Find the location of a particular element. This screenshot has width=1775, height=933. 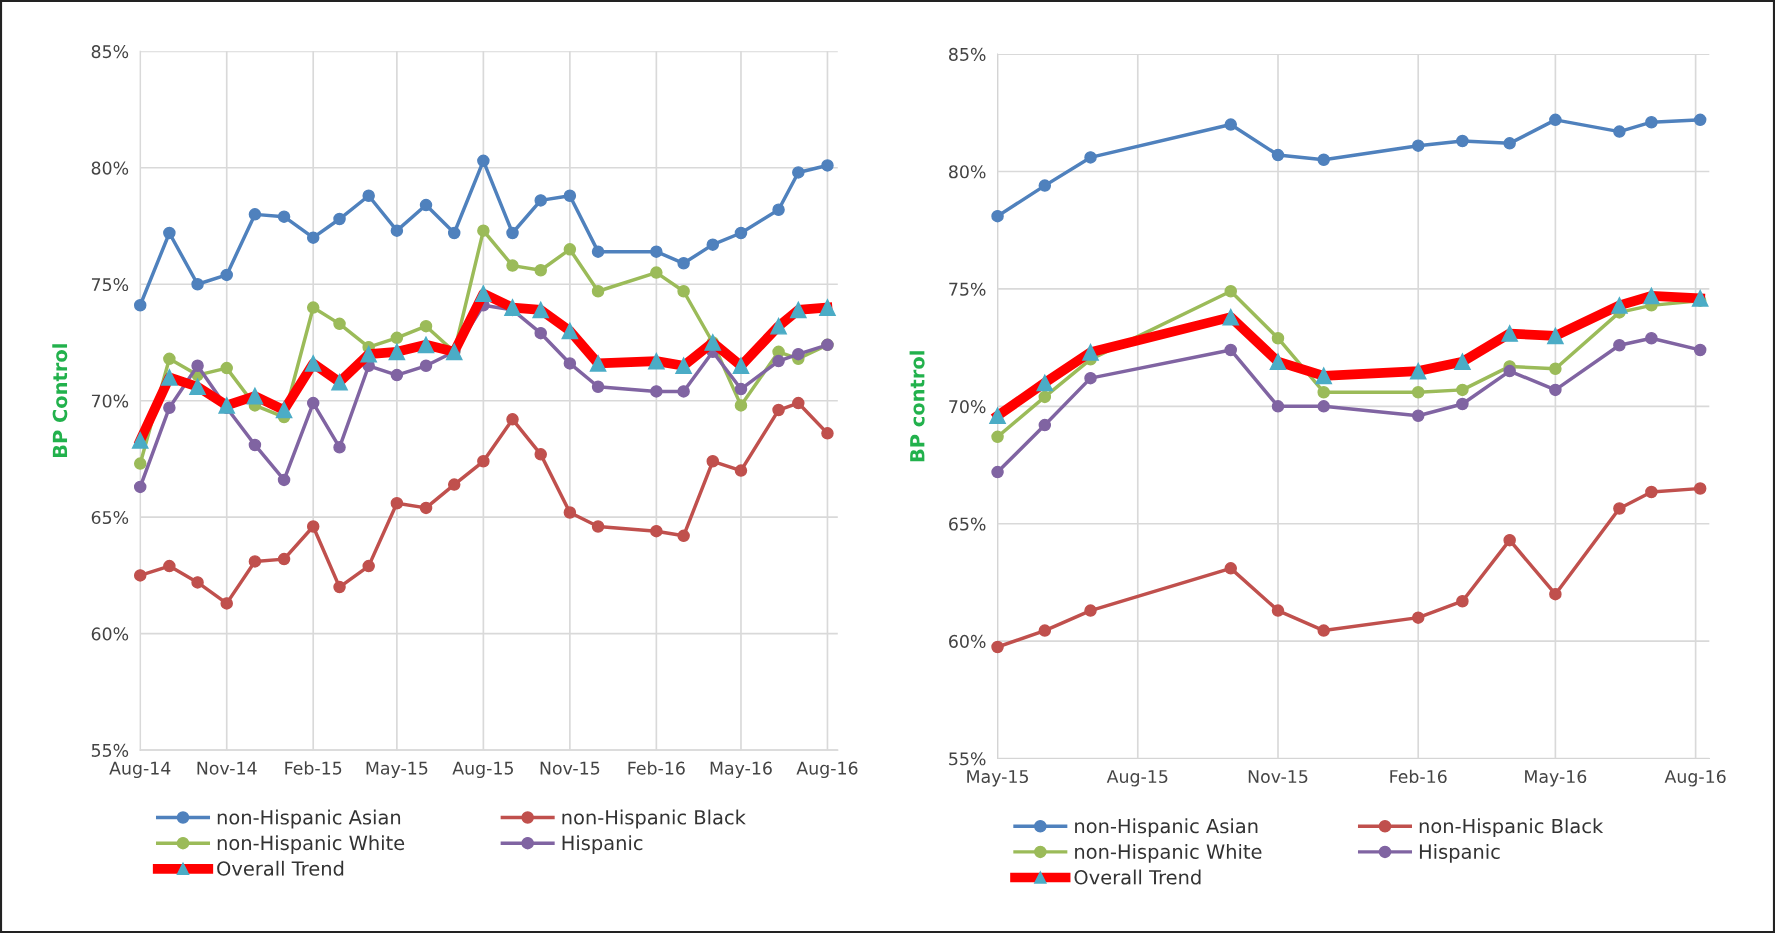

x-tick-label: Feb-15 is located at coordinates (313, 768).